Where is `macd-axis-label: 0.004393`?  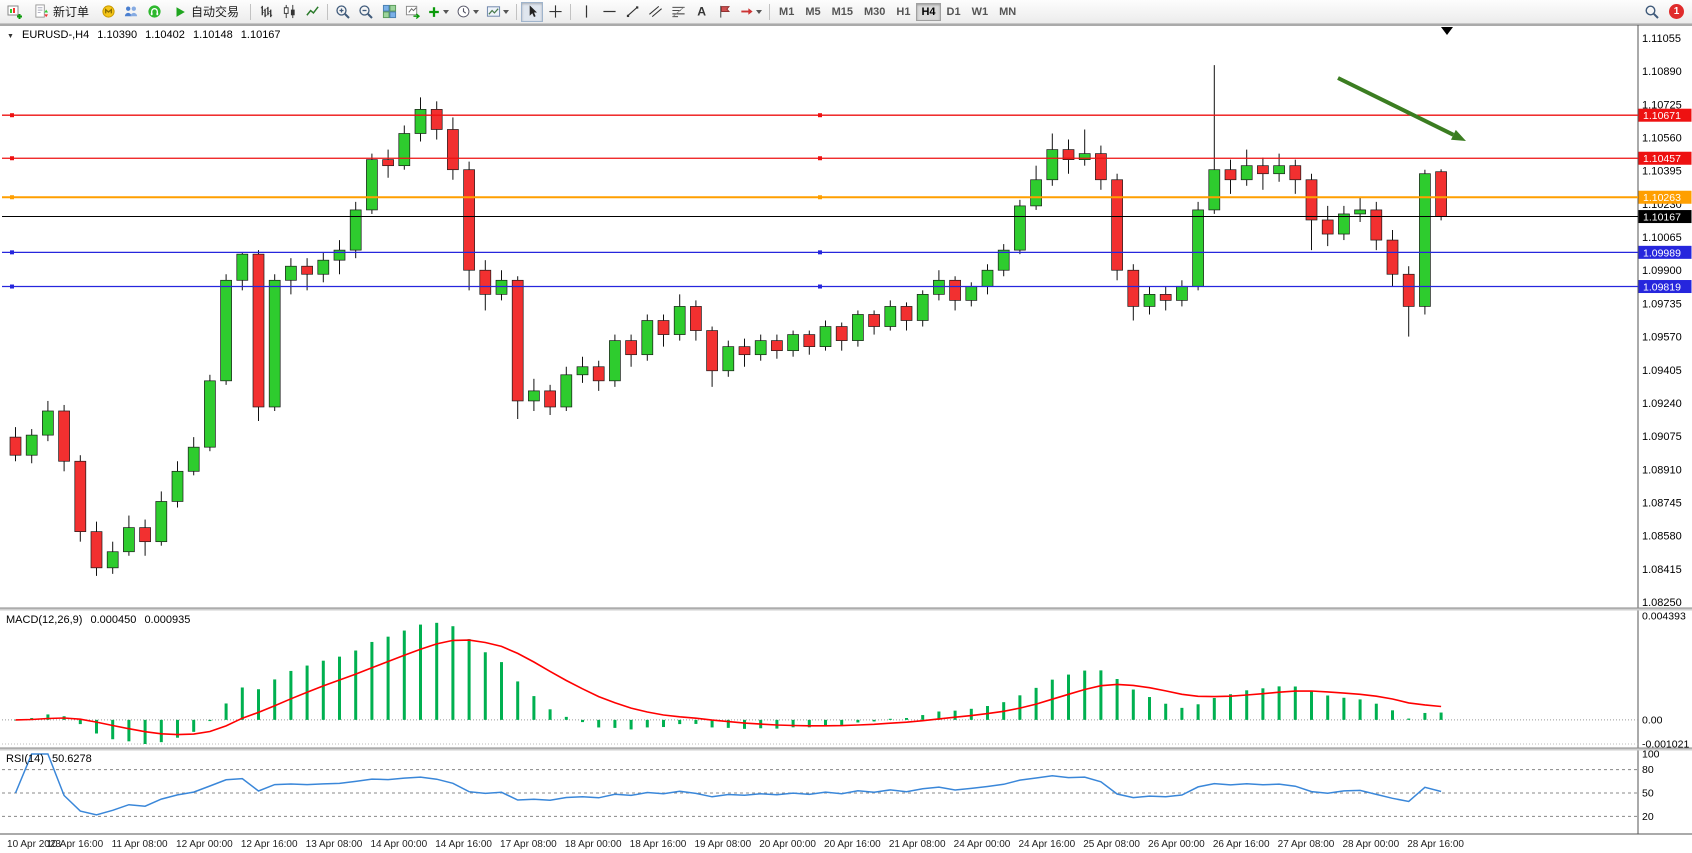 macd-axis-label: 0.004393 is located at coordinates (1664, 617).